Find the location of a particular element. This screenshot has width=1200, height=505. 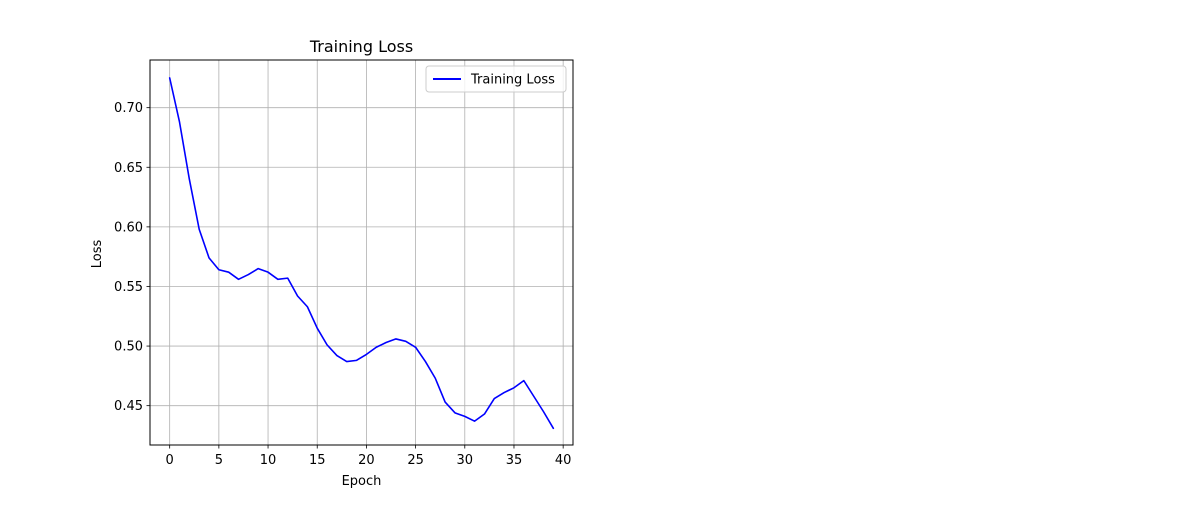

y-tick-label: 0.55 is located at coordinates (128, 287).